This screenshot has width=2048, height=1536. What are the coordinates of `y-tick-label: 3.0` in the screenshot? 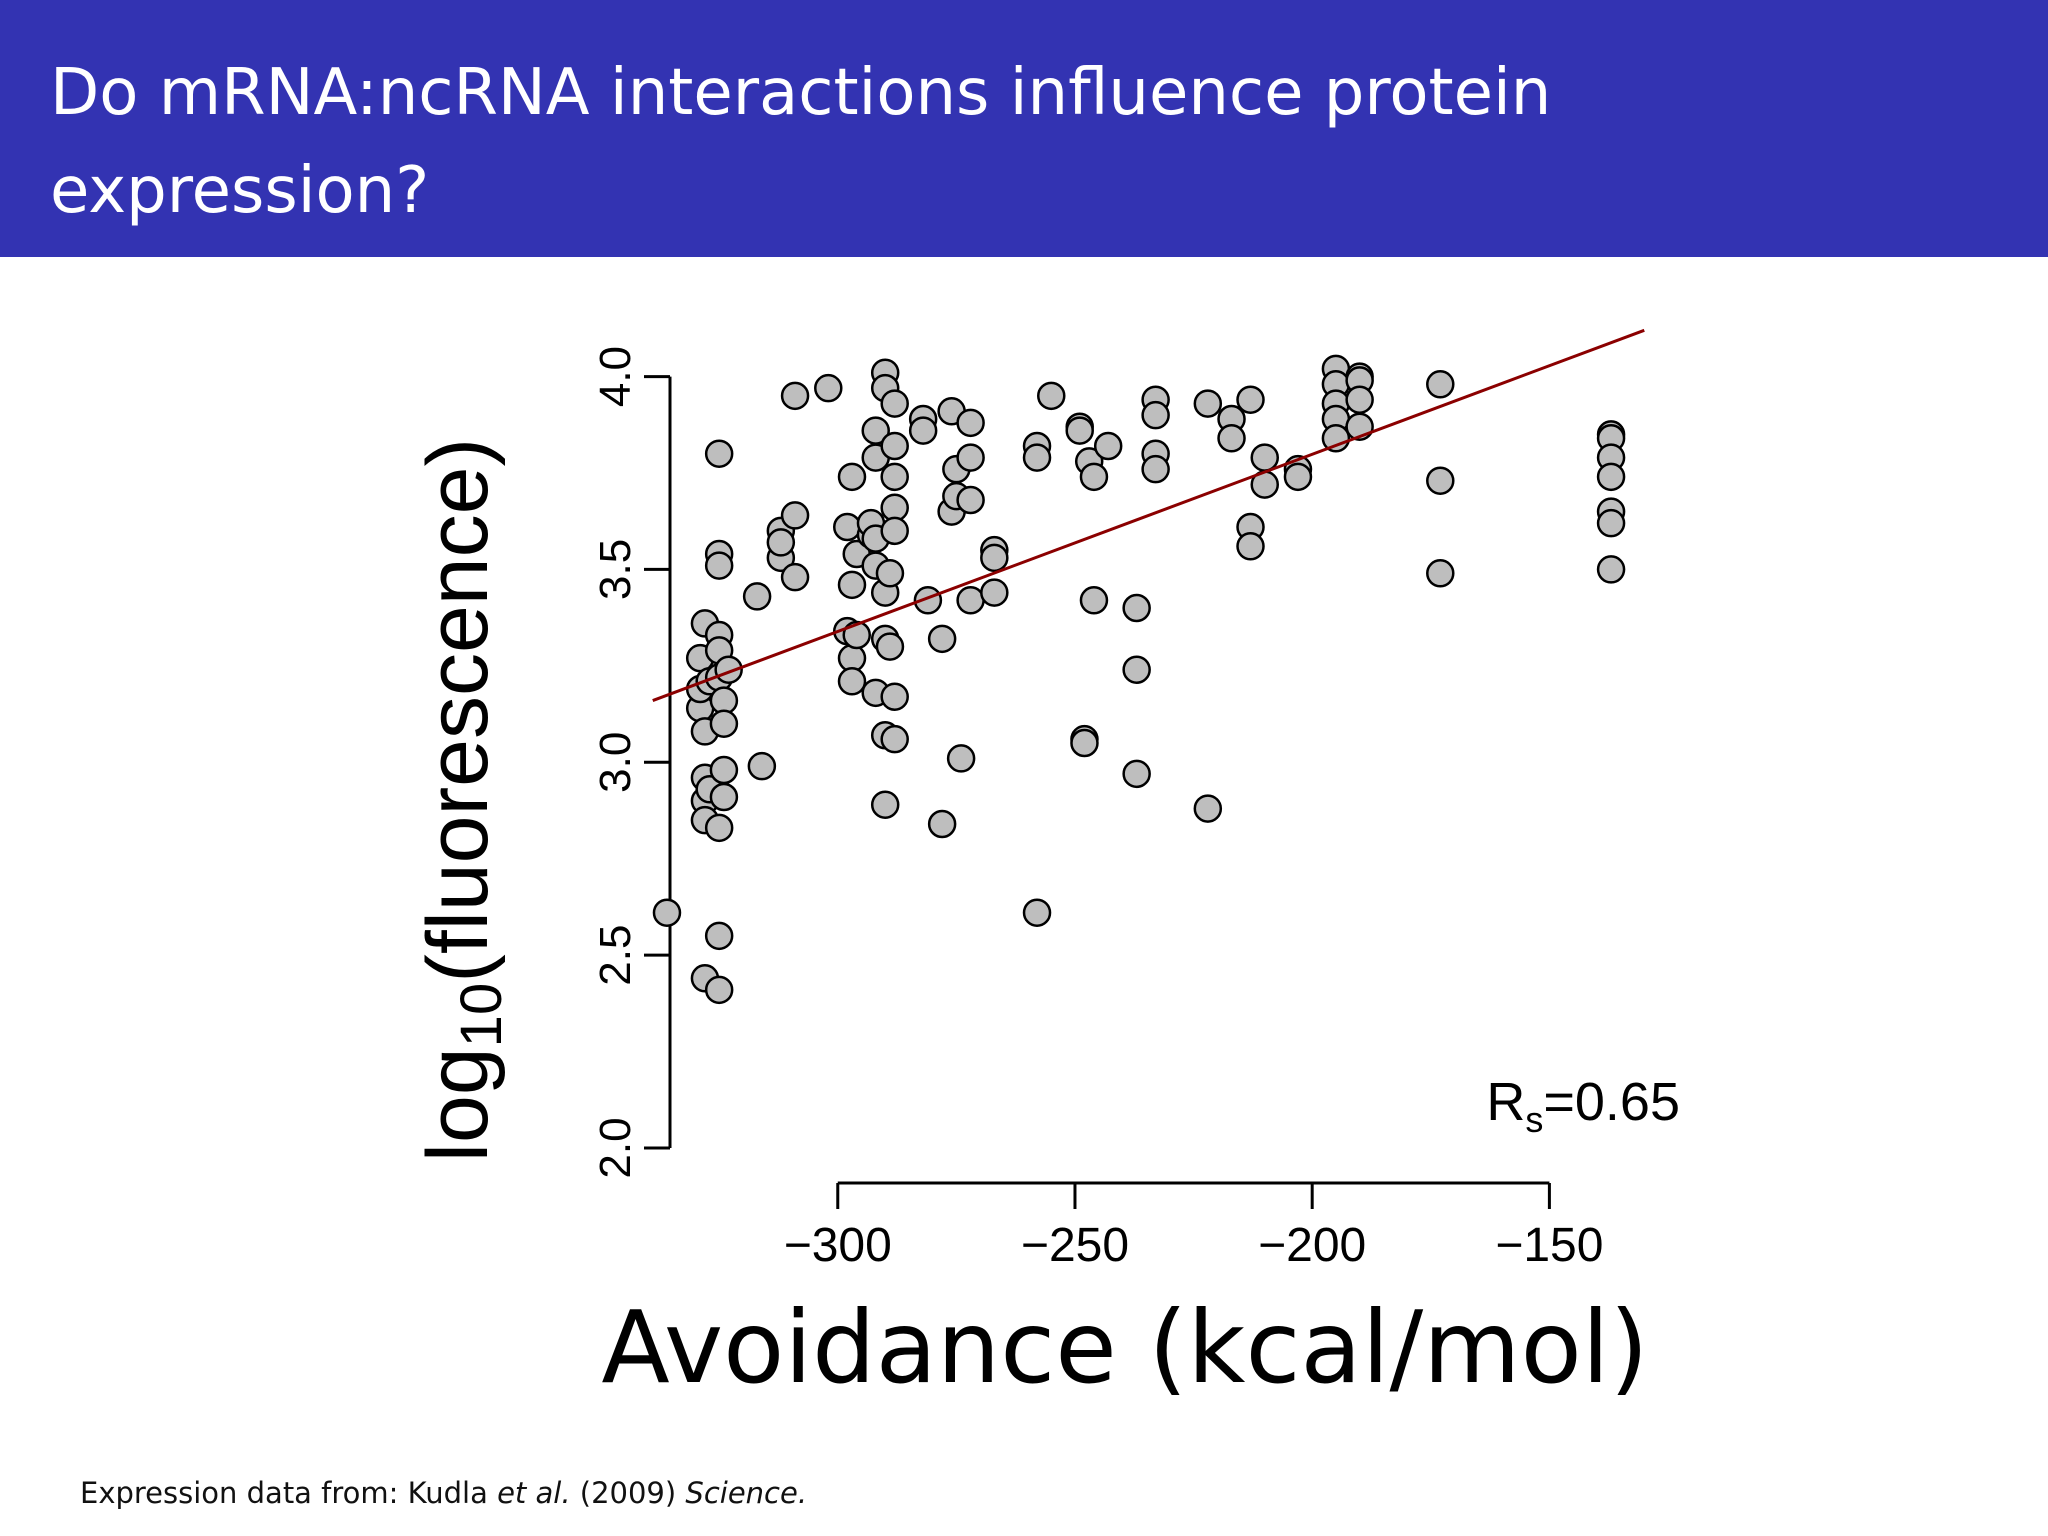 It's located at (615, 762).